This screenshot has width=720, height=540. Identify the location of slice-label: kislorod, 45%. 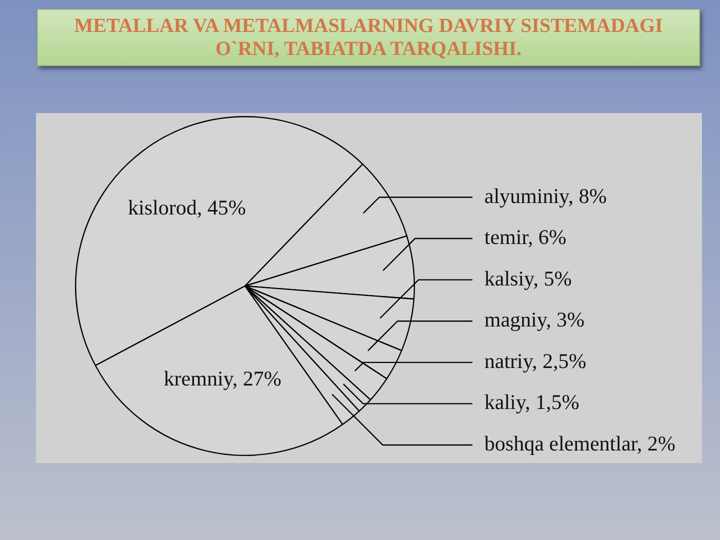
(187, 207).